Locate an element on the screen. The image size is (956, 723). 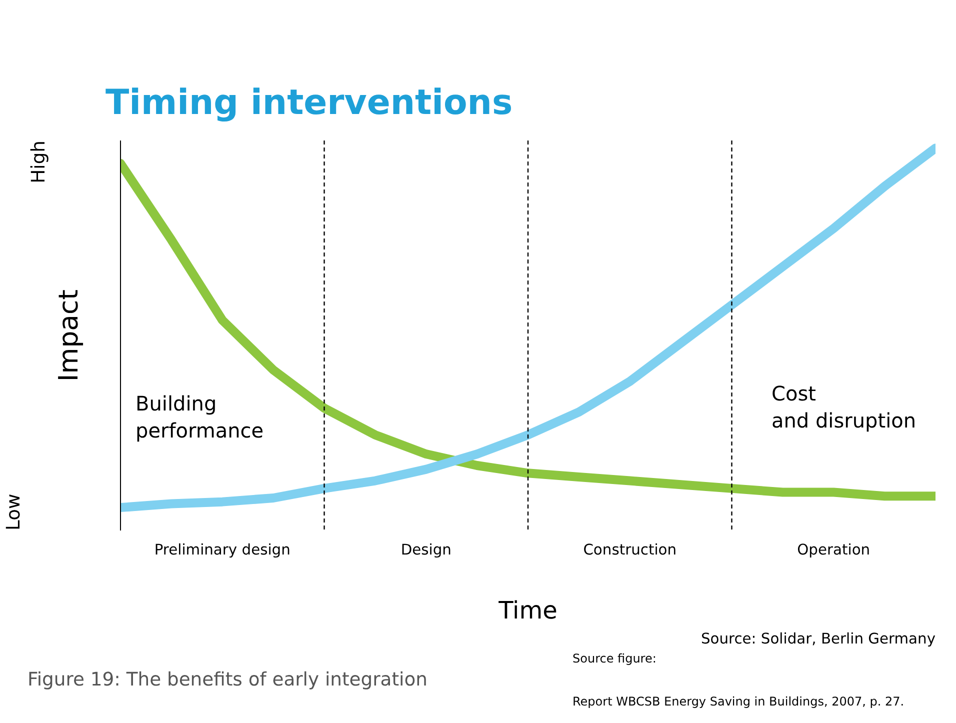
x-tick-label: Construction is located at coordinates (630, 550).